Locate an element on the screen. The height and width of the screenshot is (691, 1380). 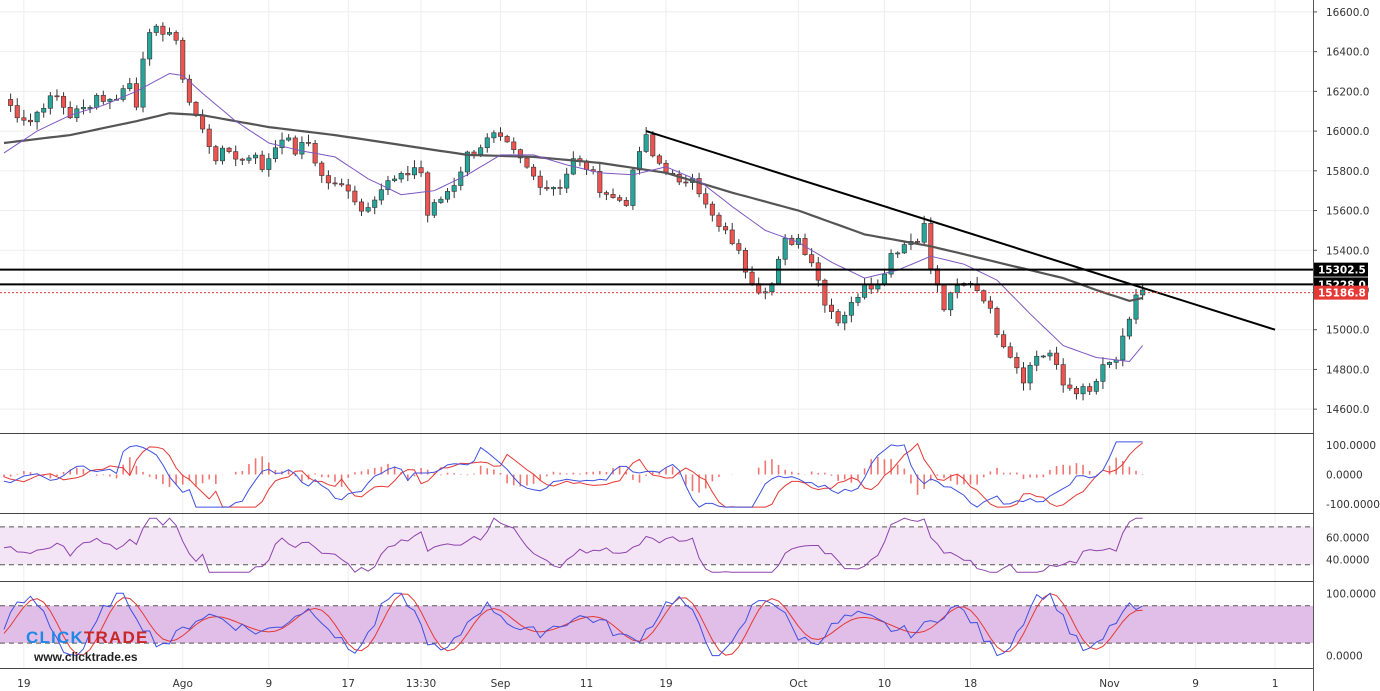
price-tick-label: 15800.0 is located at coordinates (1347, 172).